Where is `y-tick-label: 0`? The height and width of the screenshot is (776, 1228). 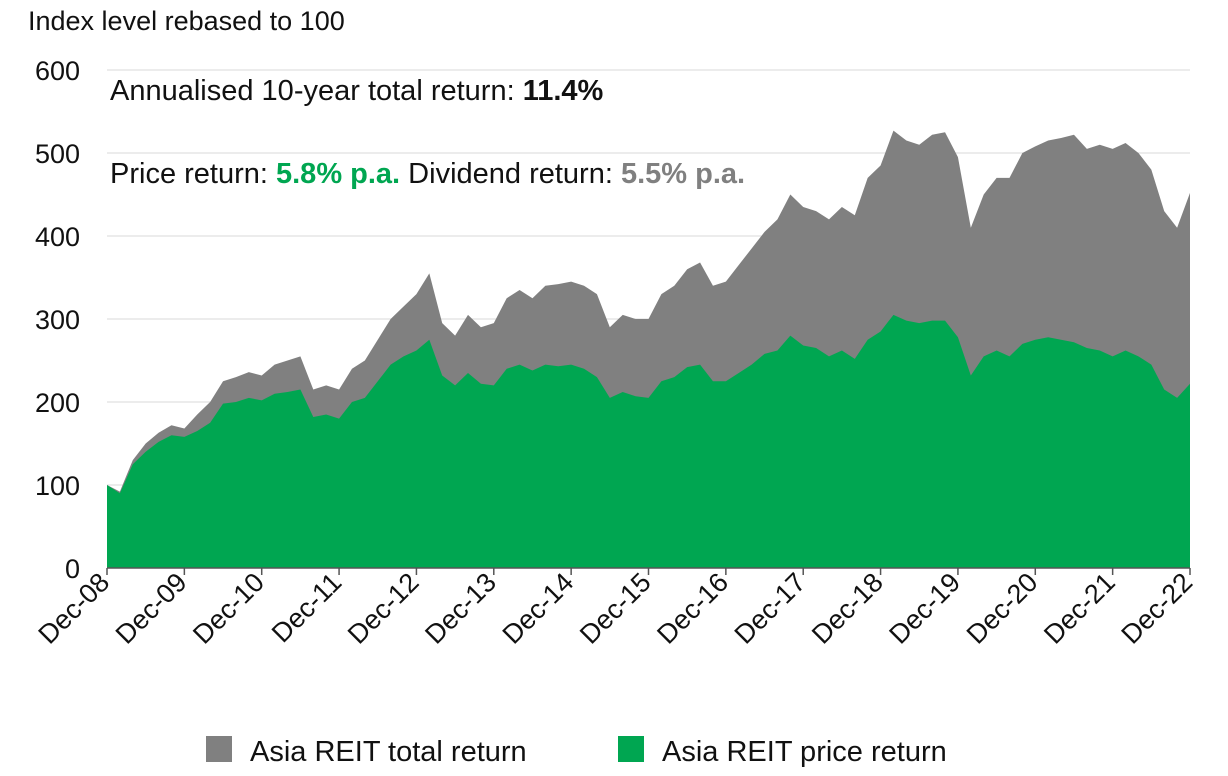
y-tick-label: 0 is located at coordinates (72, 569).